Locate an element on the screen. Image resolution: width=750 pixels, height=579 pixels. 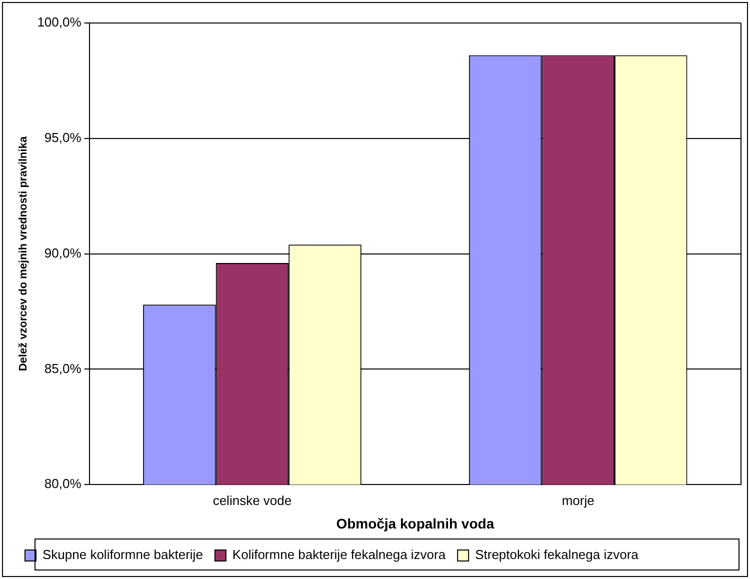
y-tick-label: 85,0% is located at coordinates (63, 368).